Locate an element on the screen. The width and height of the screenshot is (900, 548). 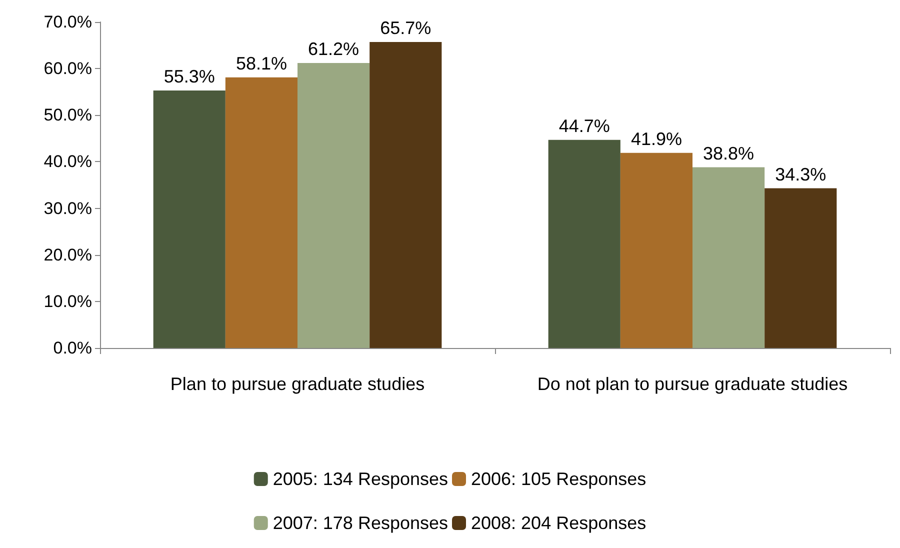
data-label: 55.3% is located at coordinates (189, 76).